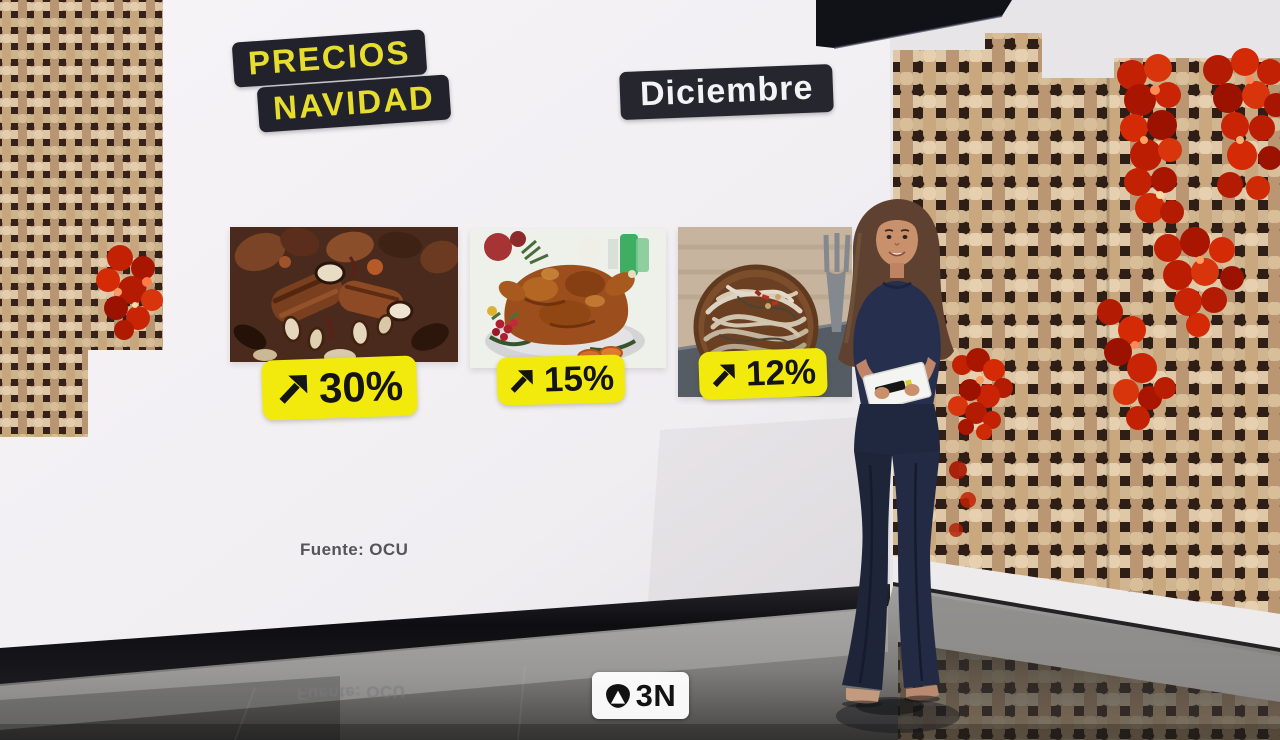 This screenshot has width=1280, height=740. What do you see at coordinates (579, 379) in the screenshot?
I see `price-change-value: 15%` at bounding box center [579, 379].